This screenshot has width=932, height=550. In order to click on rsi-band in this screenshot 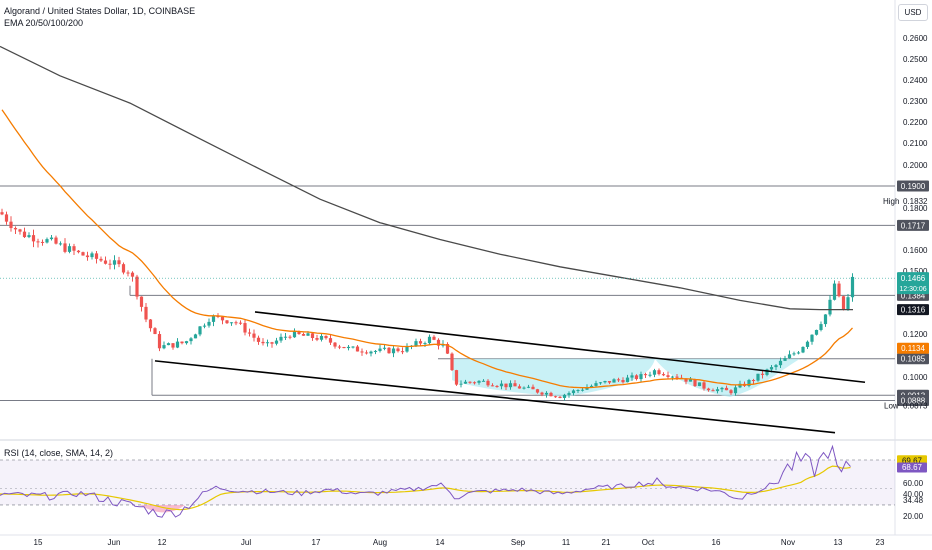, I will do `click(447, 482)`.